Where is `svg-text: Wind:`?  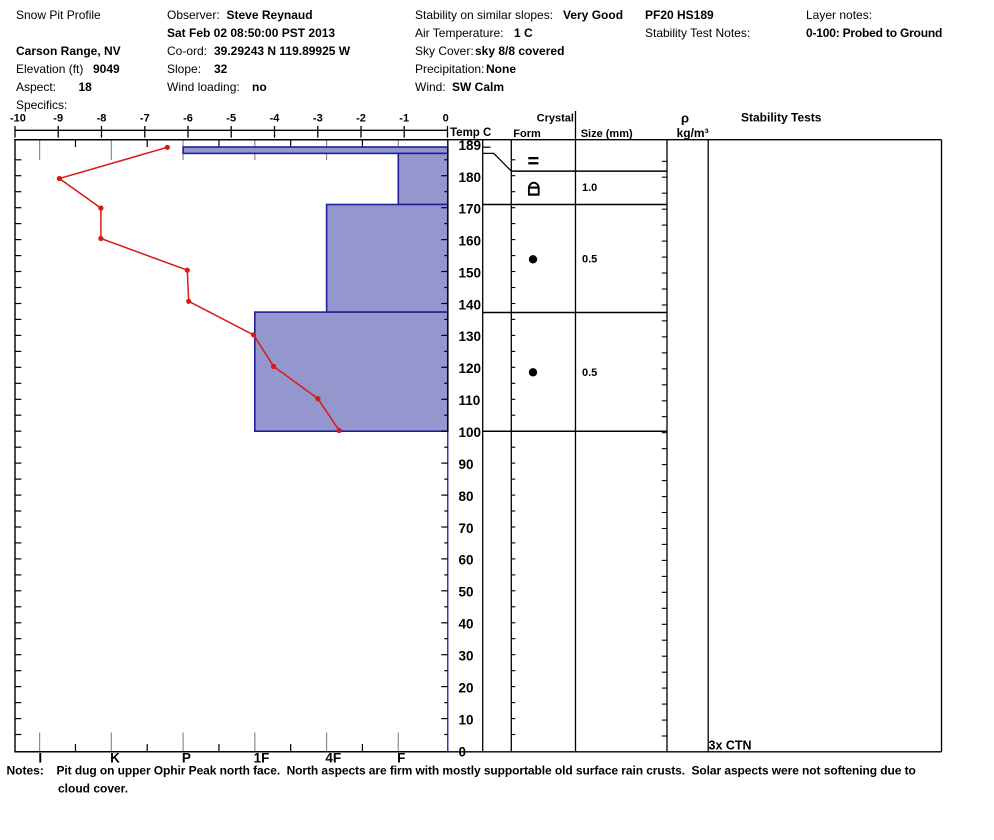
svg-text: Wind: is located at coordinates (430, 87).